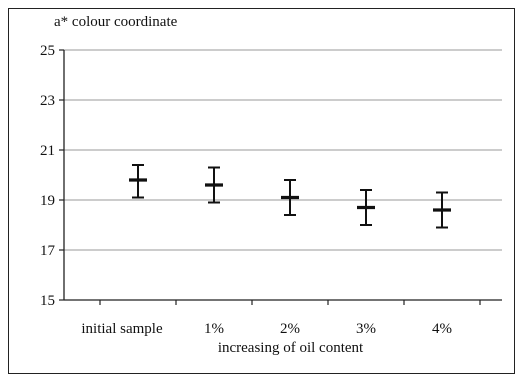 This screenshot has width=525, height=382. I want to click on y-axis-title: a* colour coordinate, so click(116, 22).